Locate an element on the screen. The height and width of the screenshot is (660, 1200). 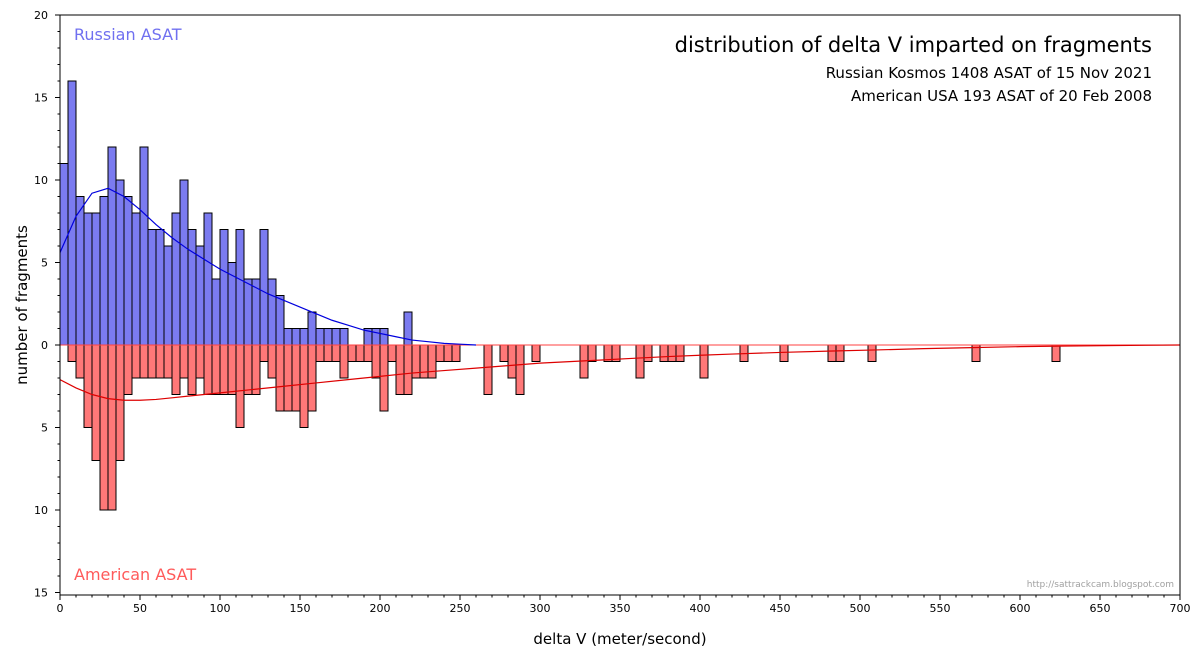
y-tick-label-top-10: 10 is located at coordinates (41, 180).